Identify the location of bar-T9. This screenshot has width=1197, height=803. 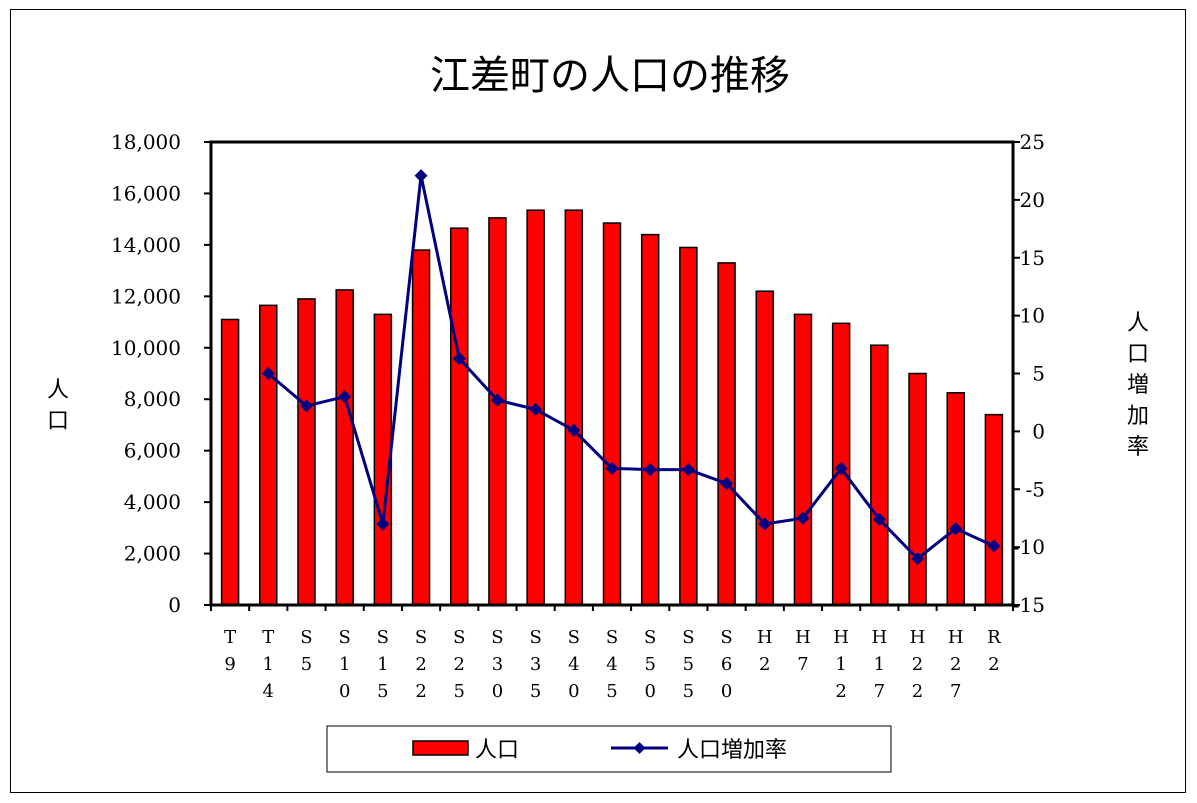
(230, 462).